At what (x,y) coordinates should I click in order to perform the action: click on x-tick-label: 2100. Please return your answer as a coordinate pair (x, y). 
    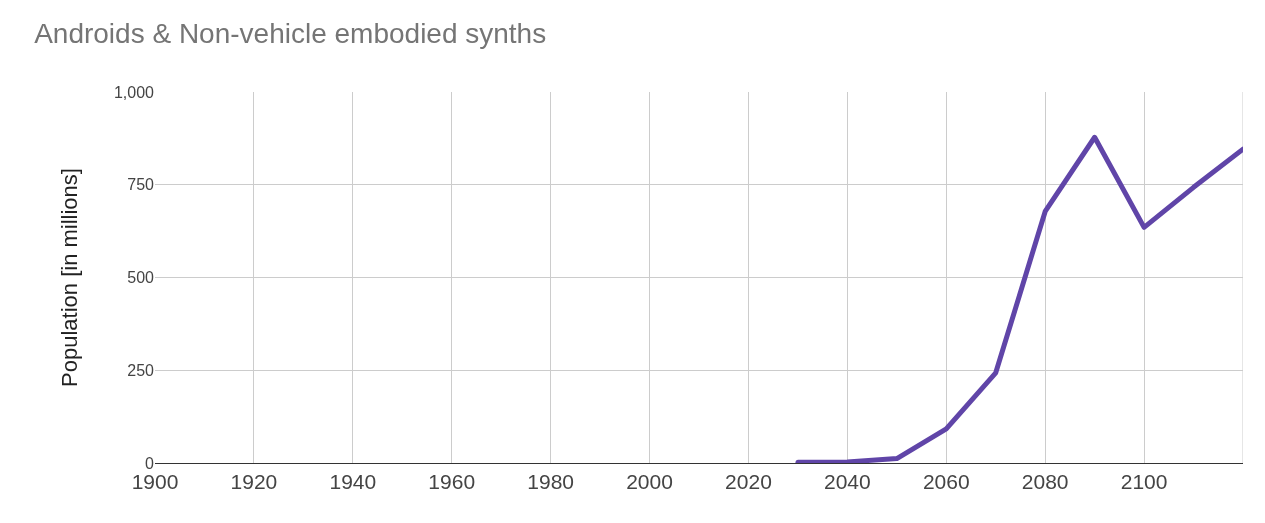
    Looking at the image, I should click on (1144, 482).